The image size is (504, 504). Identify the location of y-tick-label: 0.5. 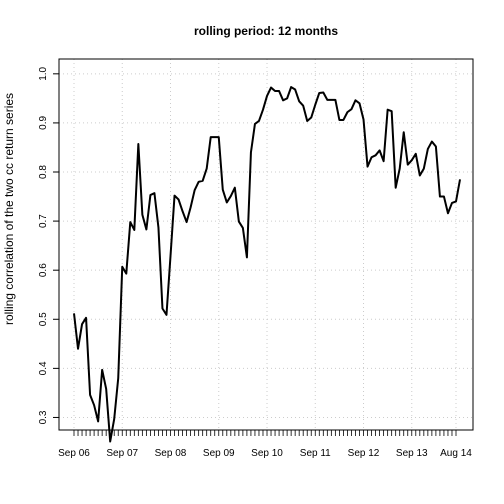
(43, 319).